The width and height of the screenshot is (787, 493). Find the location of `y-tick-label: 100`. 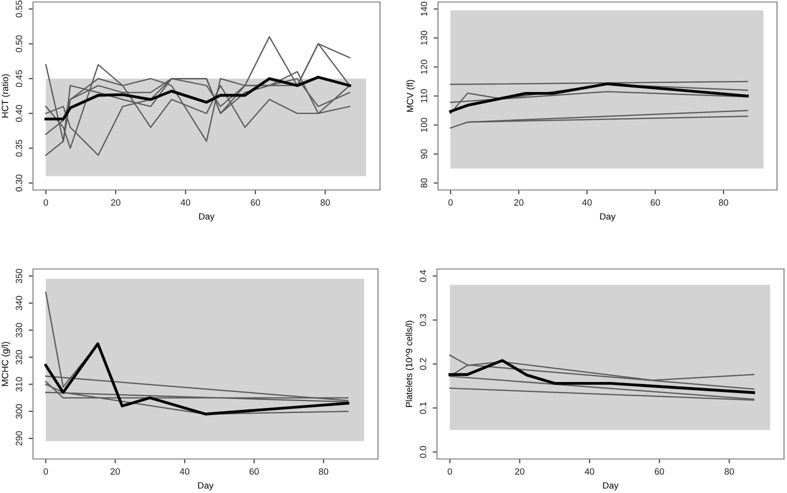

y-tick-label: 100 is located at coordinates (424, 125).